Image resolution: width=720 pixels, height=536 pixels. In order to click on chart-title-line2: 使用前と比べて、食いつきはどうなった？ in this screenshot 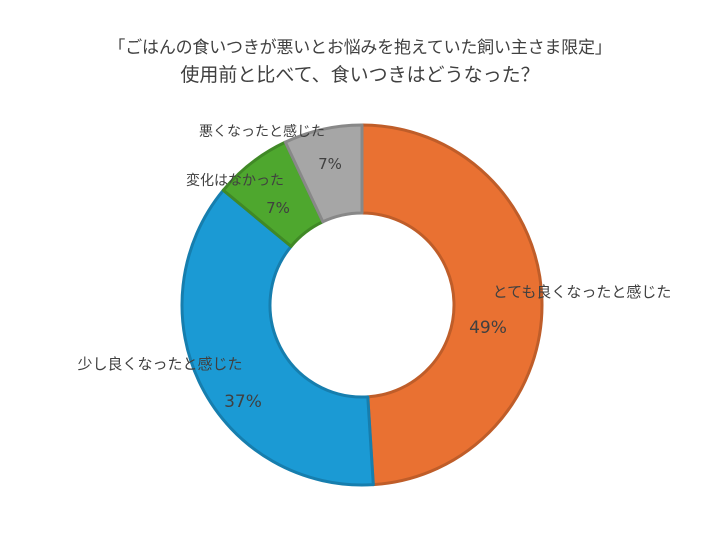, I will do `click(360, 75)`.